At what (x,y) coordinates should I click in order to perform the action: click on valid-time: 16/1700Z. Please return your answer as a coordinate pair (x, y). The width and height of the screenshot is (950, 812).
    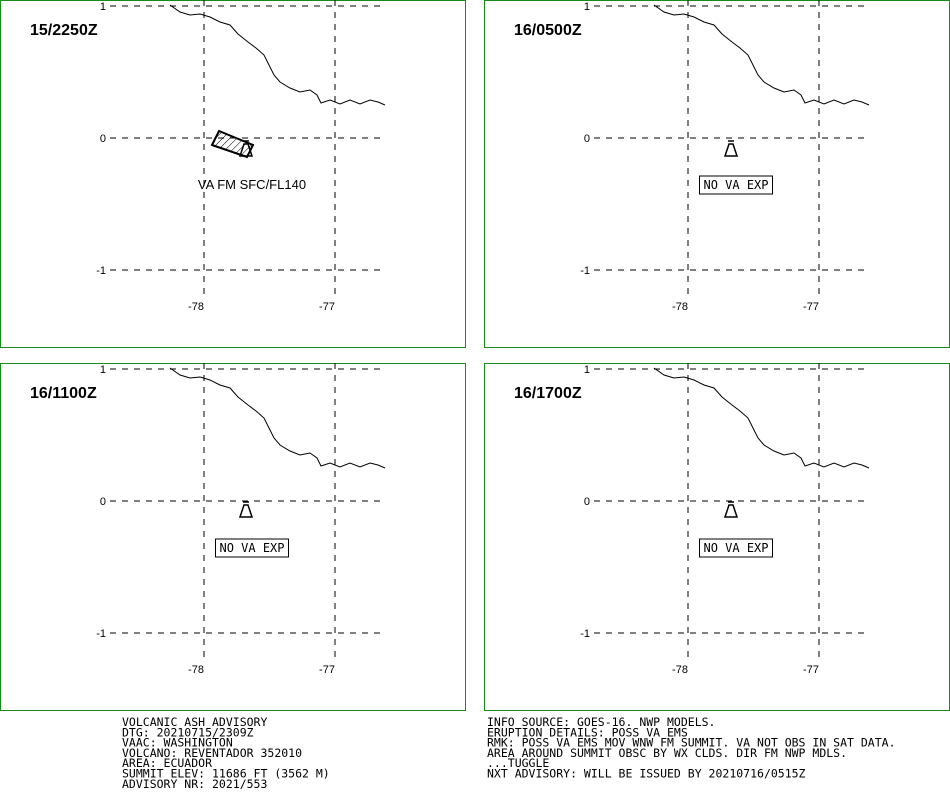
    Looking at the image, I should click on (548, 393).